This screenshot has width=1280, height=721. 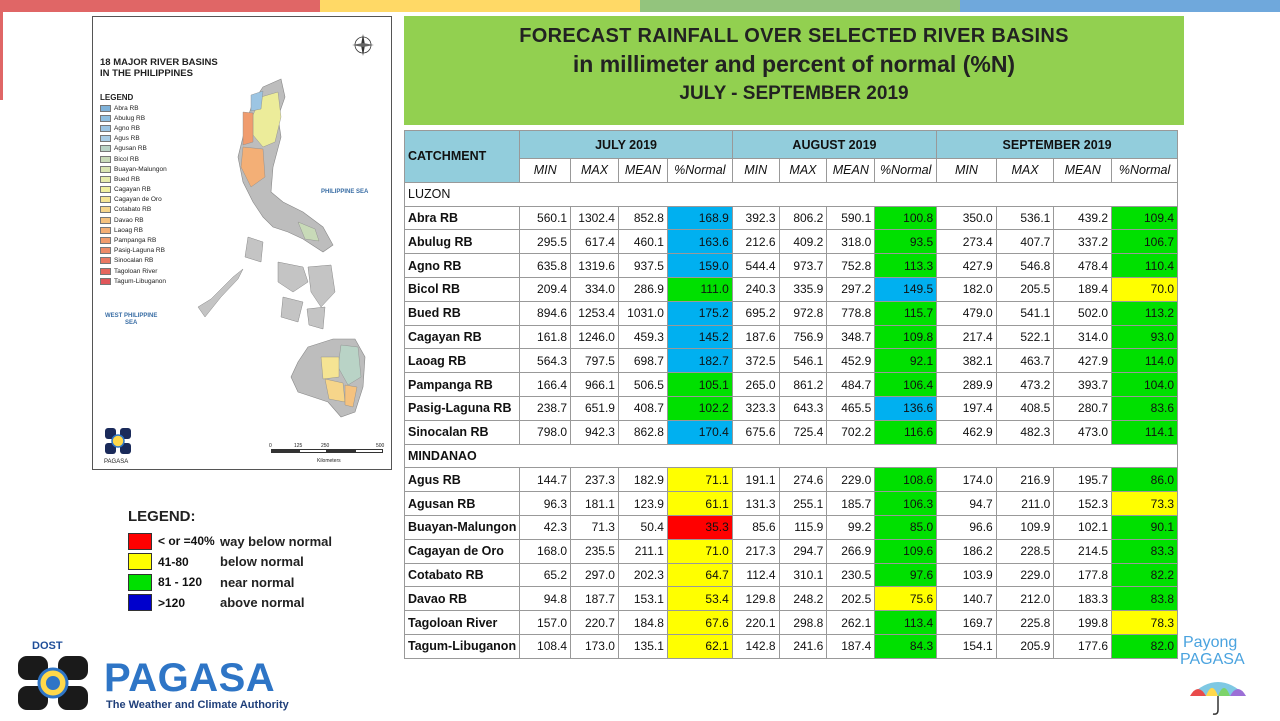 What do you see at coordinates (966, 646) in the screenshot?
I see `value-cell: 154.1` at bounding box center [966, 646].